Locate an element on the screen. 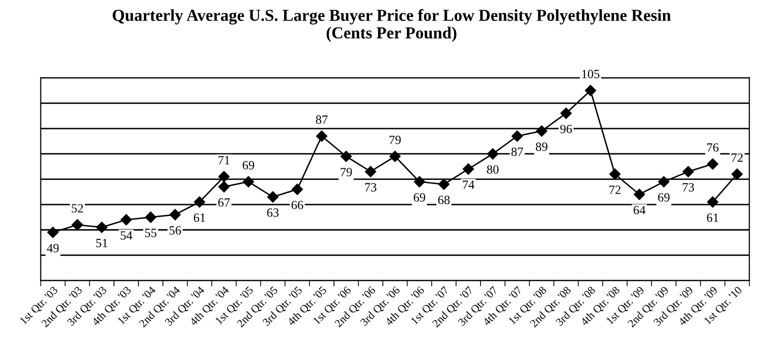 The height and width of the screenshot is (362, 783). data-label: 55 is located at coordinates (150, 233).